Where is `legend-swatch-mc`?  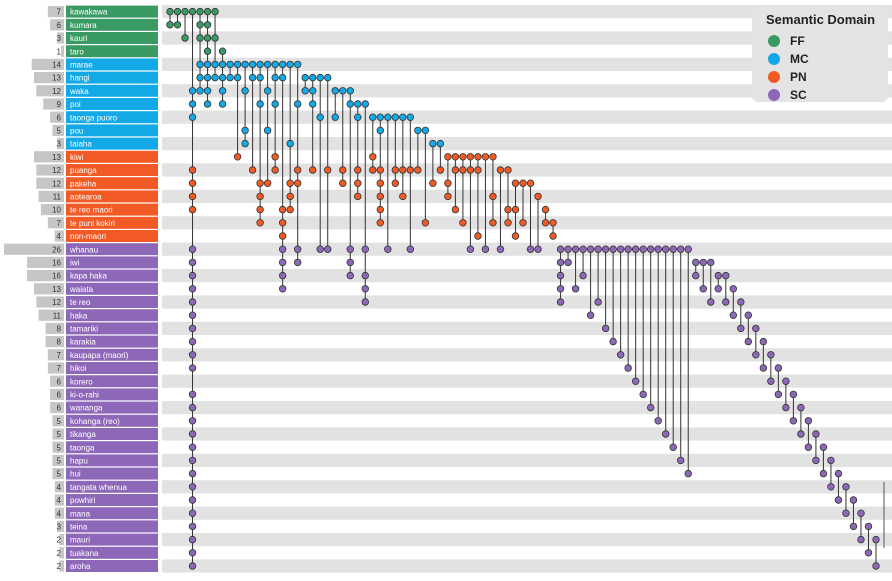 legend-swatch-mc is located at coordinates (774, 59).